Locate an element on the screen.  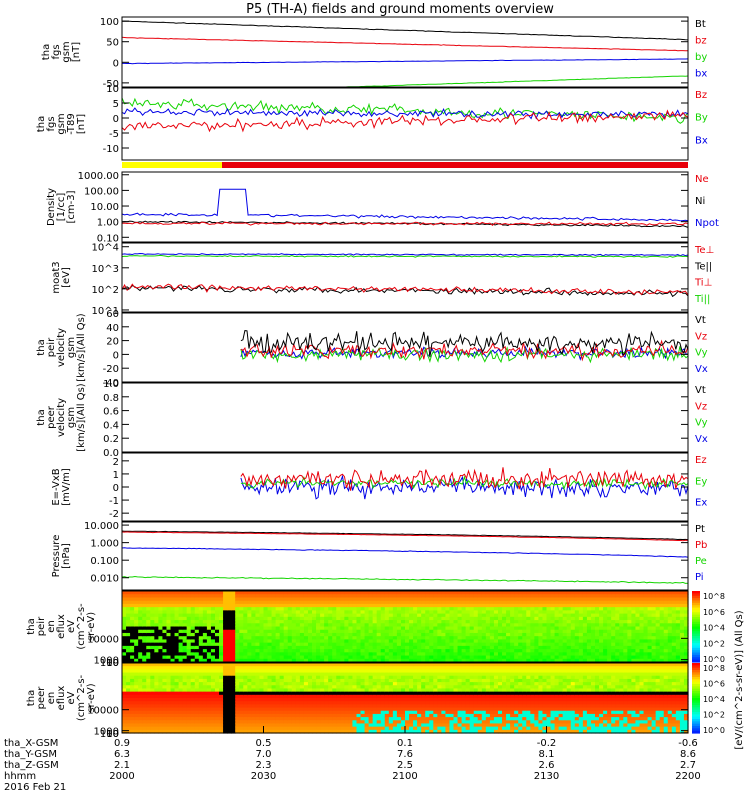
y-axis-label: fgs is located at coordinates (56, 51).